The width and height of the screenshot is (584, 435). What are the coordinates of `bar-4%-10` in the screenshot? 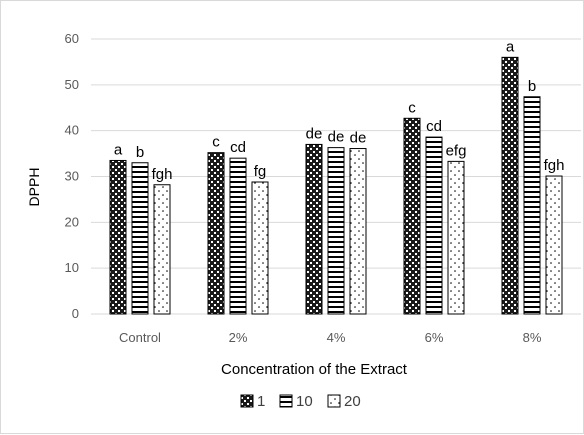 It's located at (336, 231).